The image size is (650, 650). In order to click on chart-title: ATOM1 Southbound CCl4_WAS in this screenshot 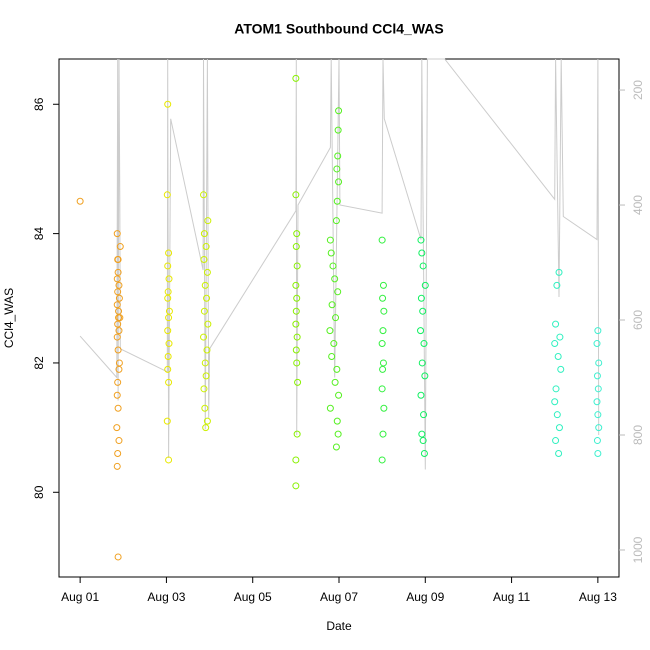, I will do `click(338, 29)`.